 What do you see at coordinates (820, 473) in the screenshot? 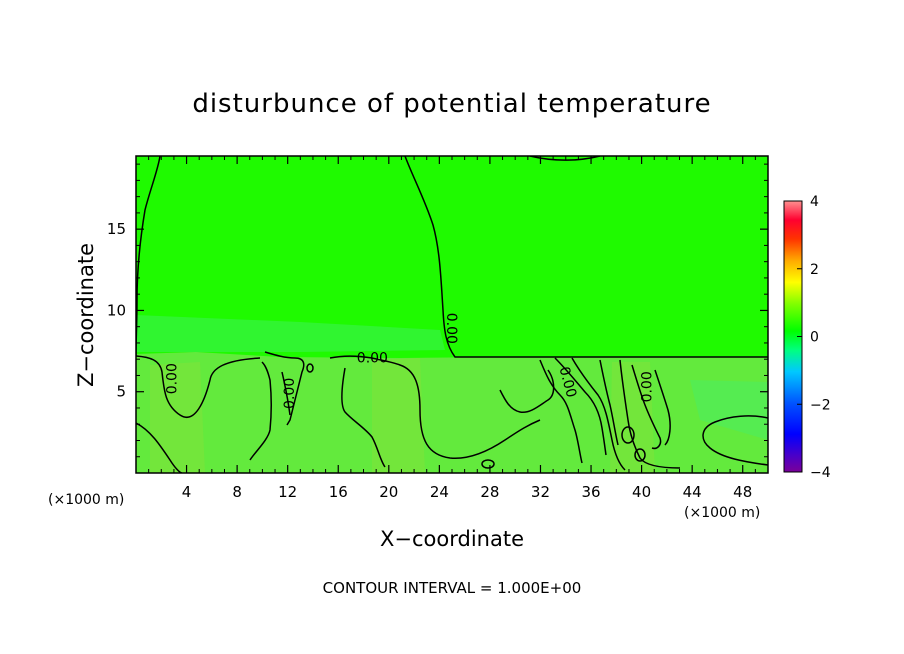
I see `colorbar-tick-label: −4` at bounding box center [820, 473].